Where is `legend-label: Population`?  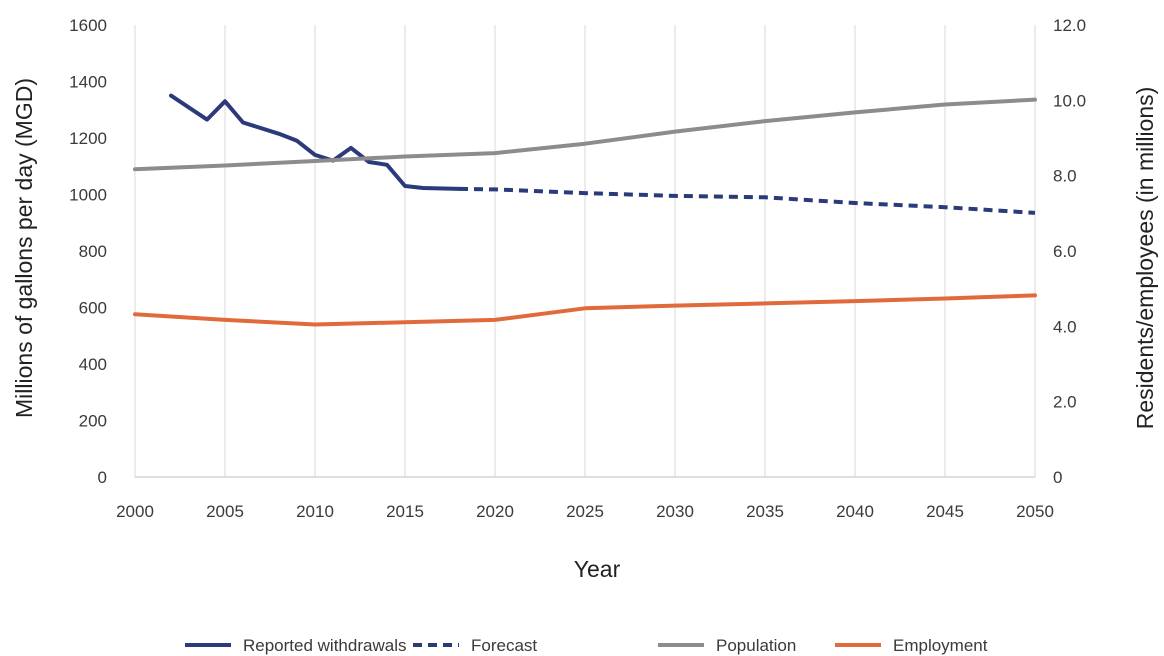
legend-label: Population is located at coordinates (756, 645).